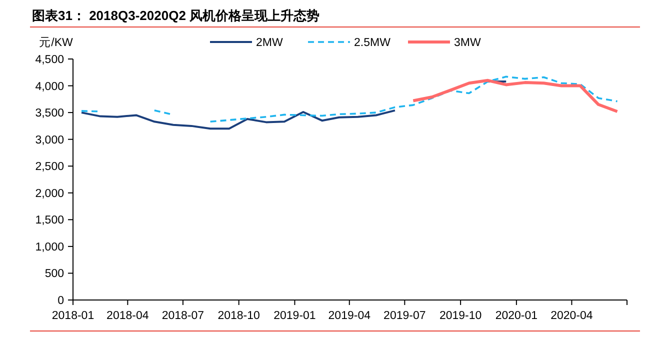 The height and width of the screenshot is (347, 669). Describe the element at coordinates (49, 60) in the screenshot. I see `y-tick-label: 4,500` at that location.